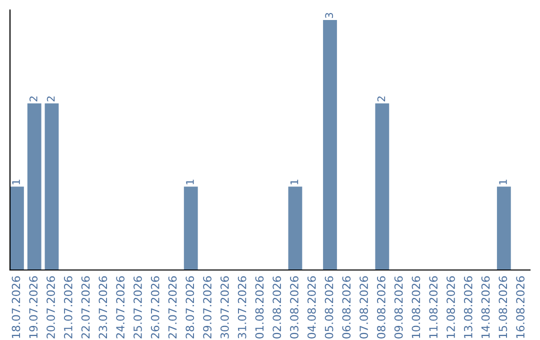 Image resolution: width=540 pixels, height=340 pixels. I want to click on x-tick-label: 15.08.2026, so click(503, 307).